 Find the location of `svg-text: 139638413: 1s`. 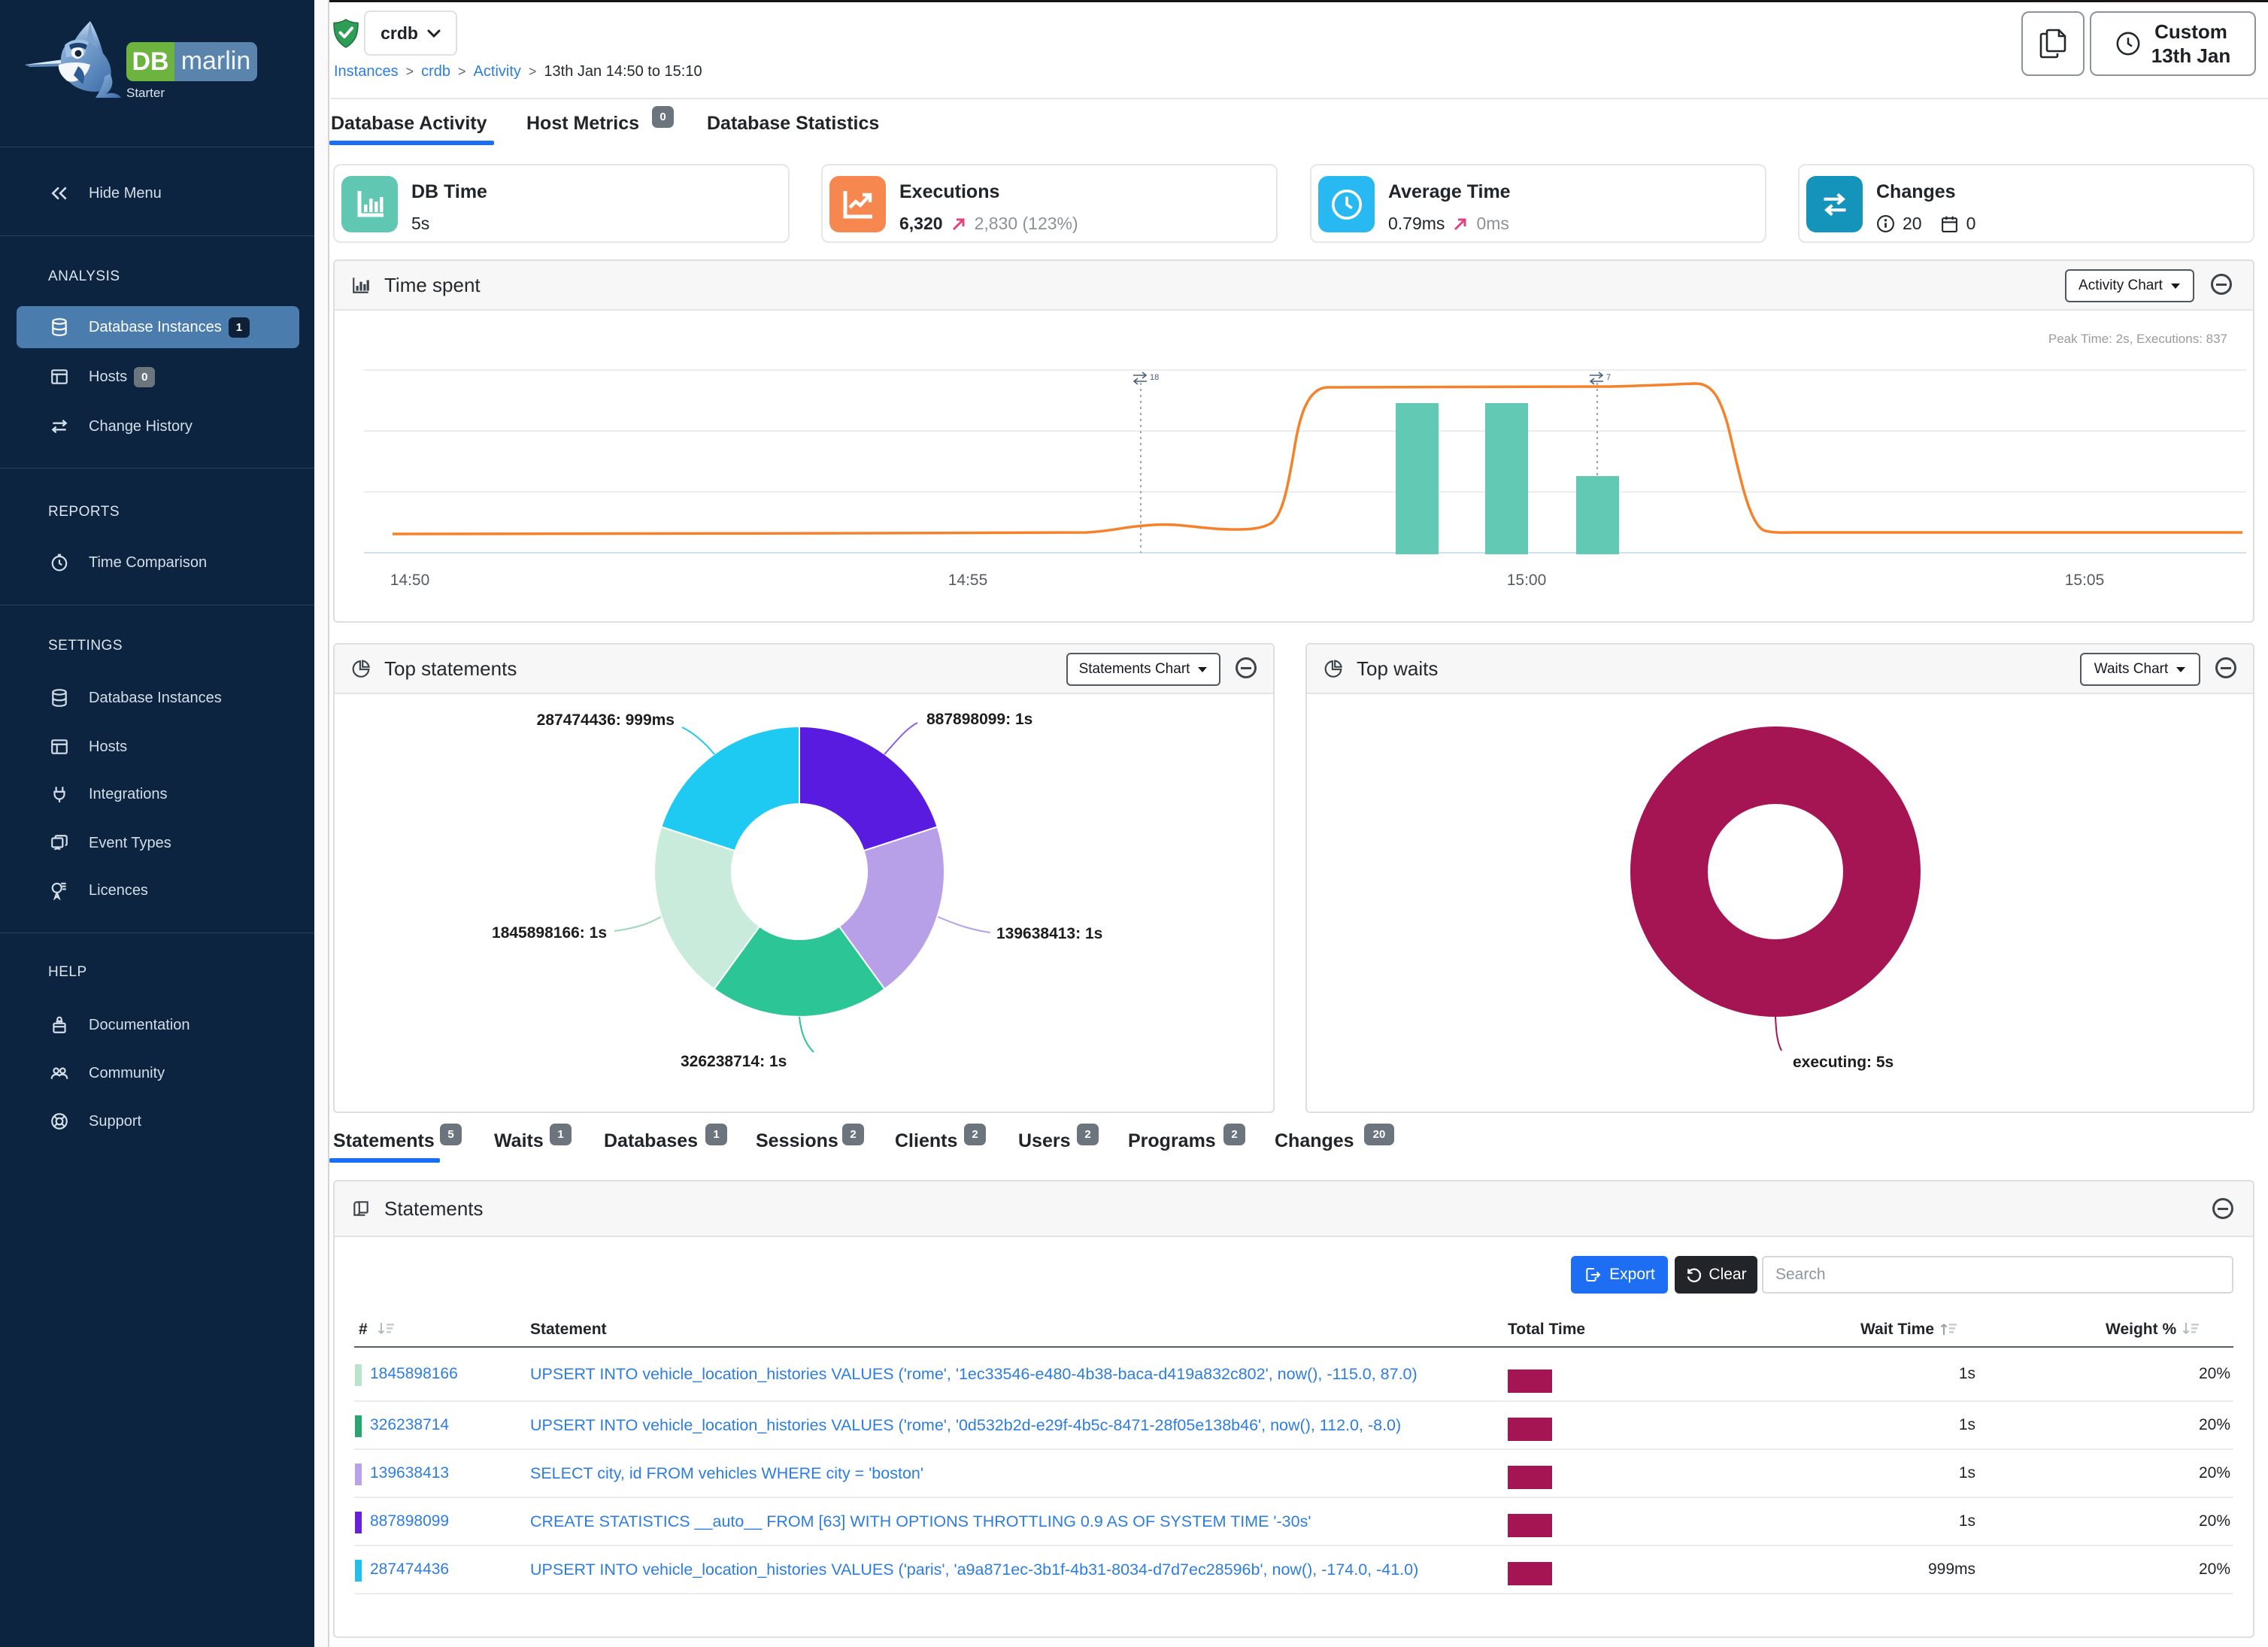

svg-text: 139638413: 1s is located at coordinates (1049, 933).